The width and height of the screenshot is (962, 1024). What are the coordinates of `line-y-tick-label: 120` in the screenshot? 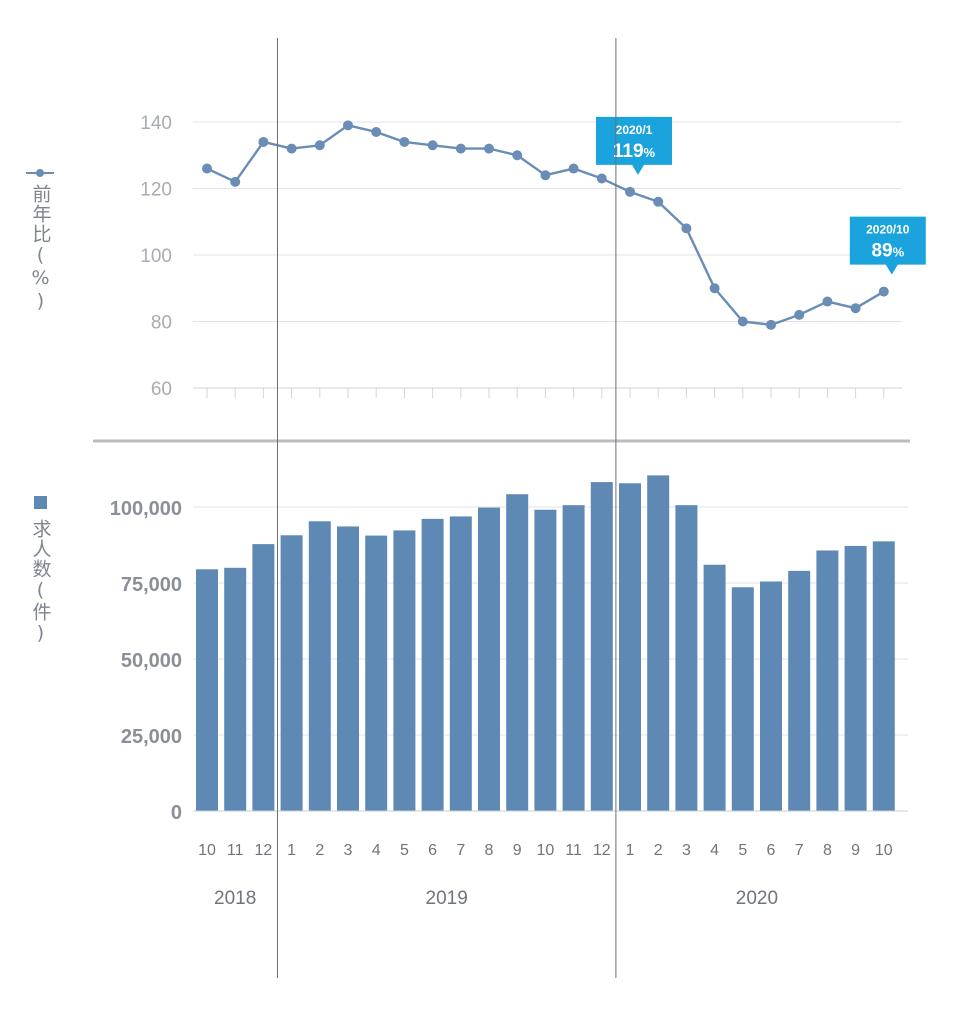 It's located at (156, 190).